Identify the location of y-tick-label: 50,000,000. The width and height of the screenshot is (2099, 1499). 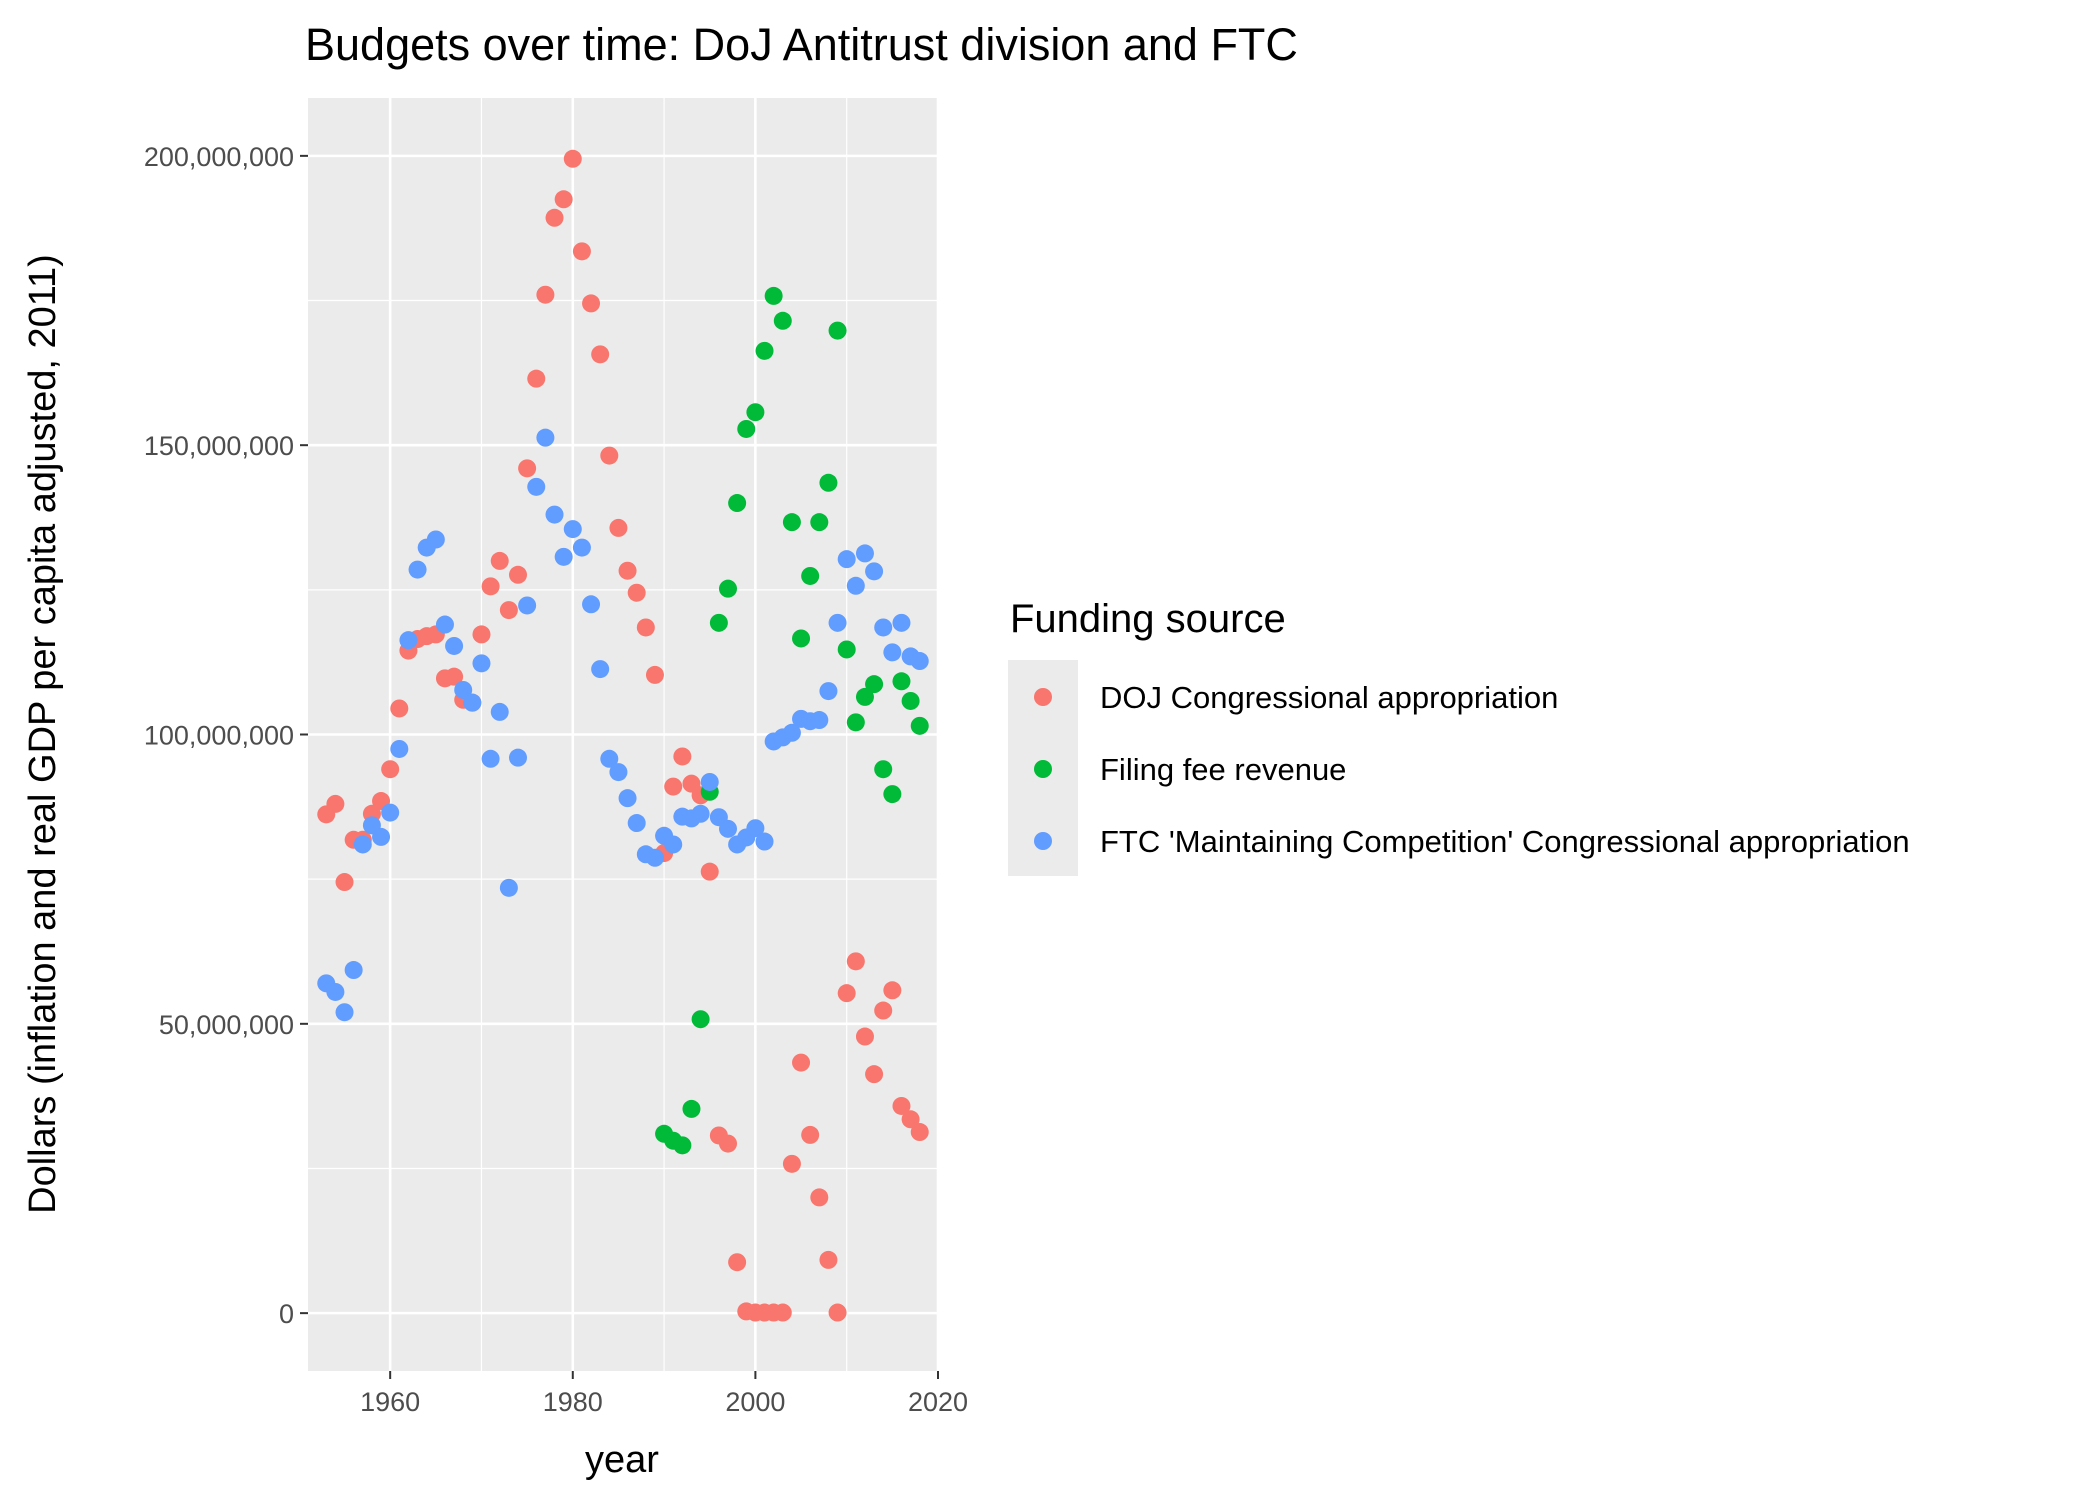
(226, 1025).